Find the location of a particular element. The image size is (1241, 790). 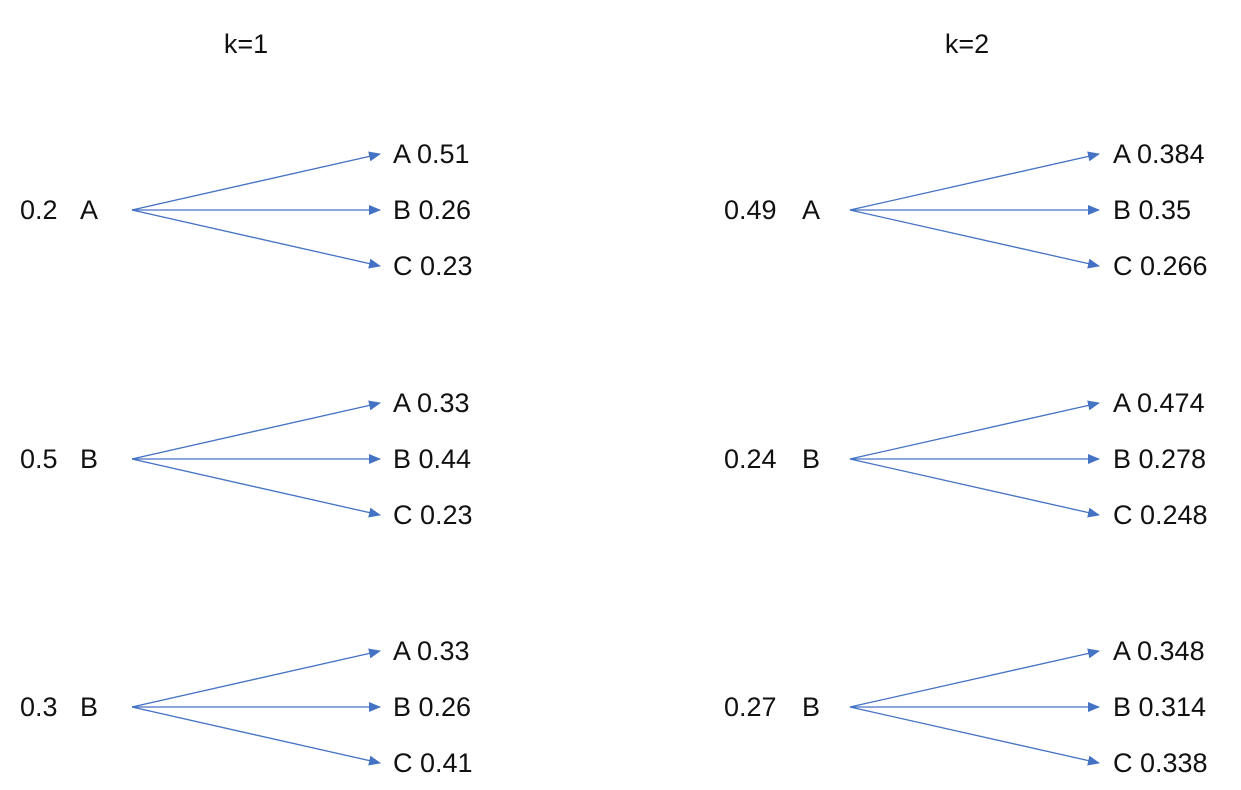

source-probability: 0.3 is located at coordinates (39, 707).